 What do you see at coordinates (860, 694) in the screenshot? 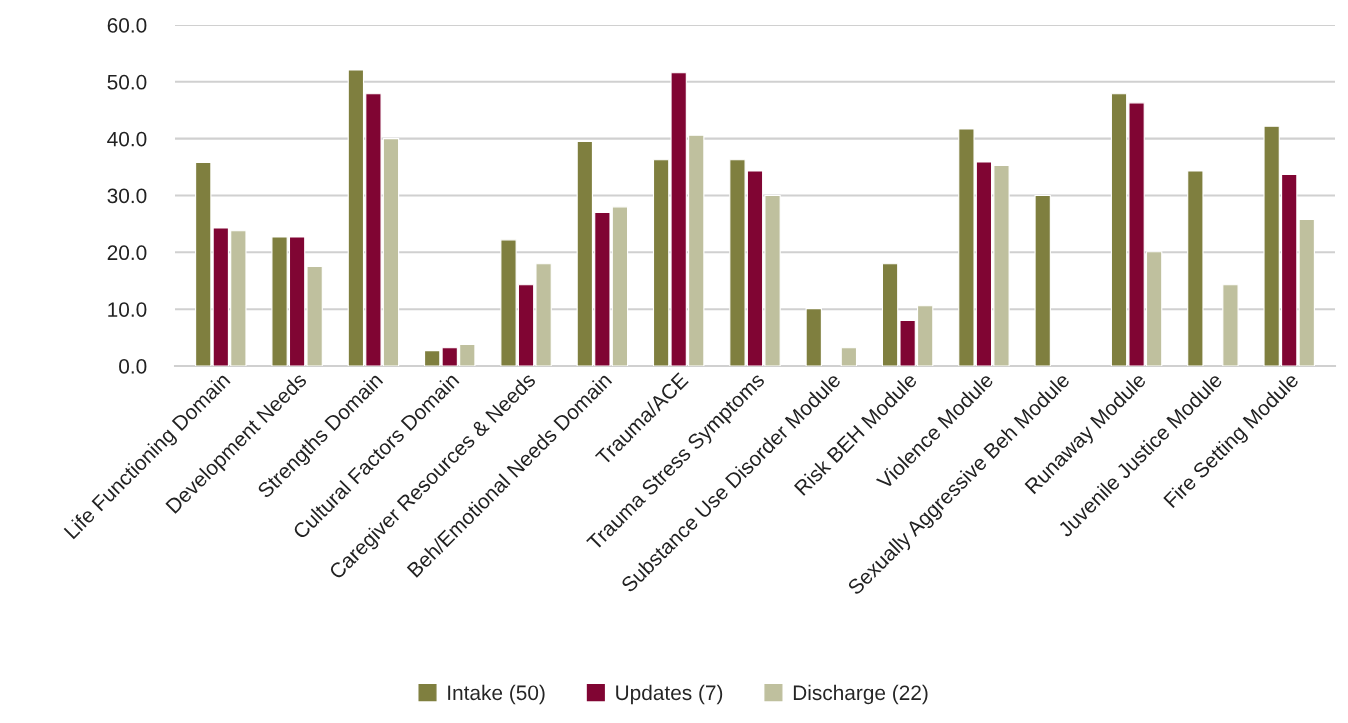
I see `legend-label: Discharge (22)` at bounding box center [860, 694].